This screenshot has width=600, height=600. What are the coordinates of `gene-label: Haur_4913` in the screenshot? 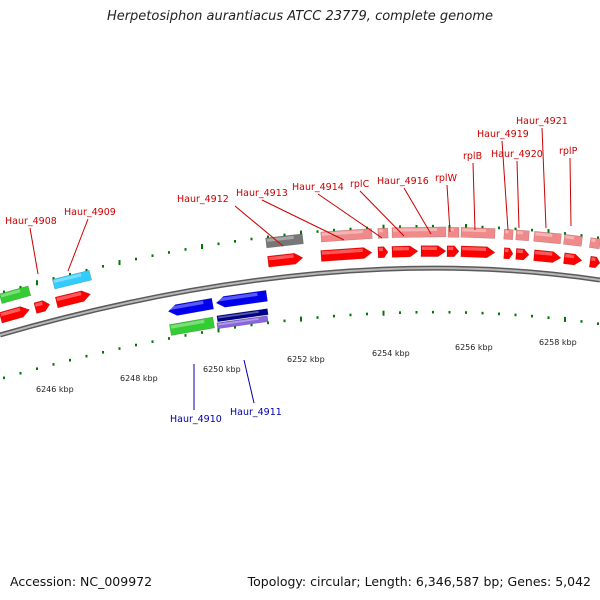 It's located at (262, 193).